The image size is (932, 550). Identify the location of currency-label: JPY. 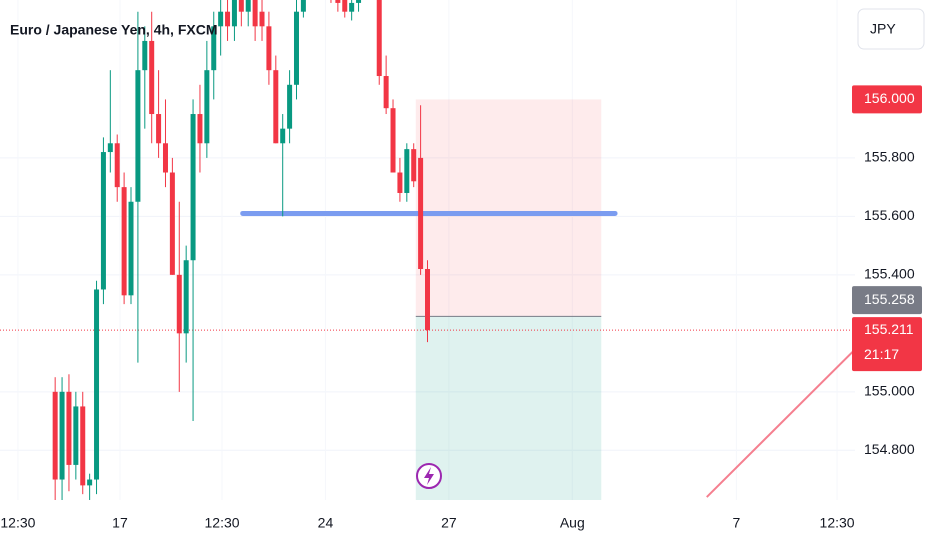
(883, 29).